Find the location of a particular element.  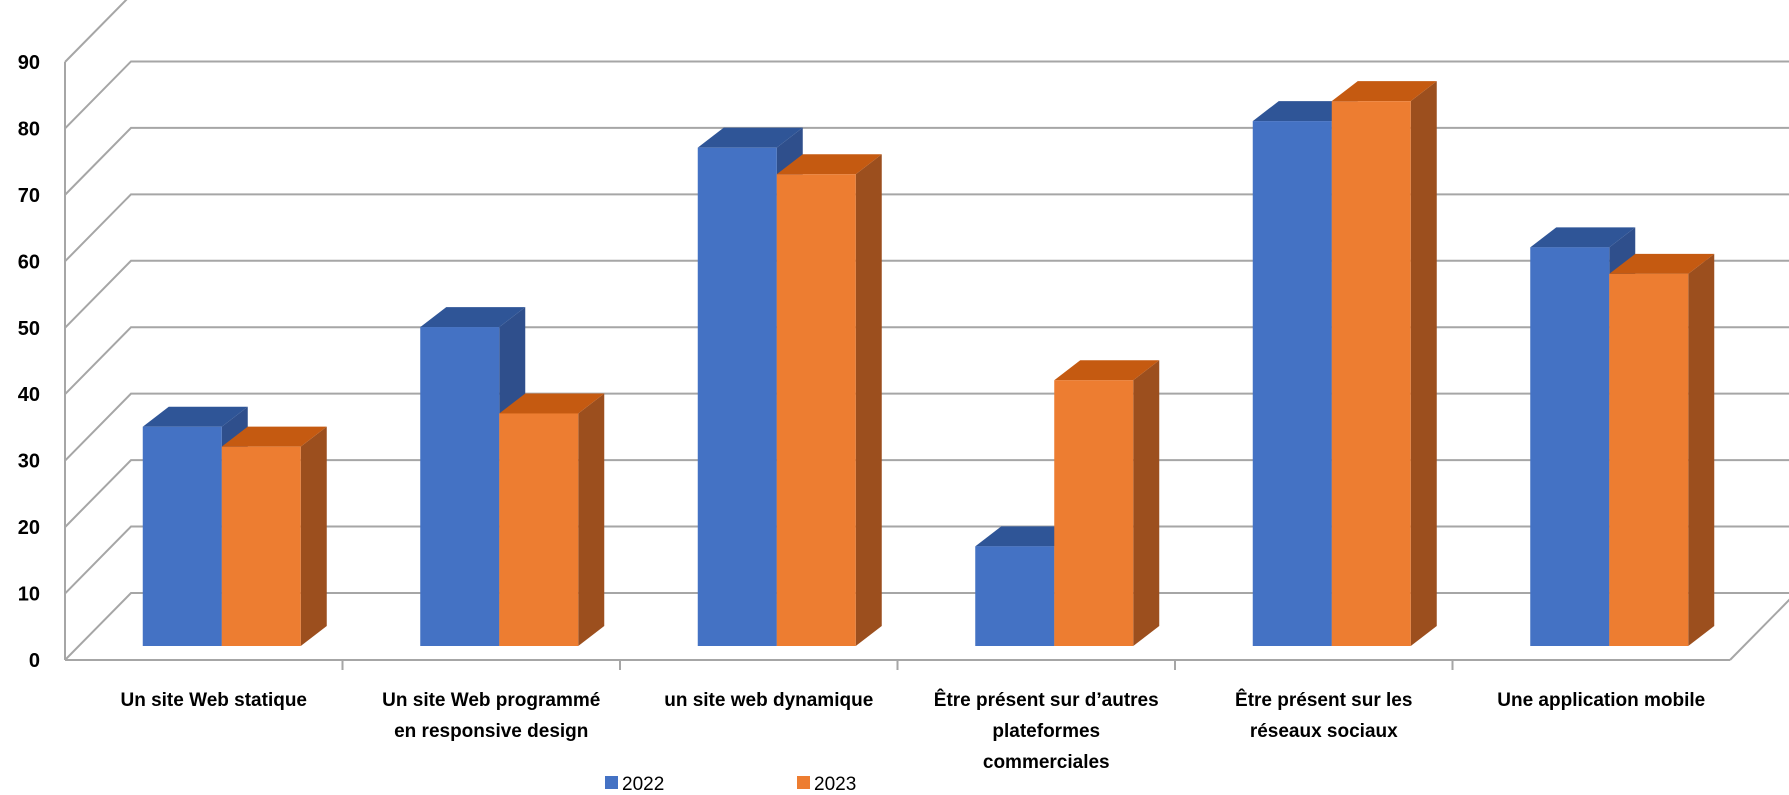

x-tick-label: plateformes is located at coordinates (1046, 731).